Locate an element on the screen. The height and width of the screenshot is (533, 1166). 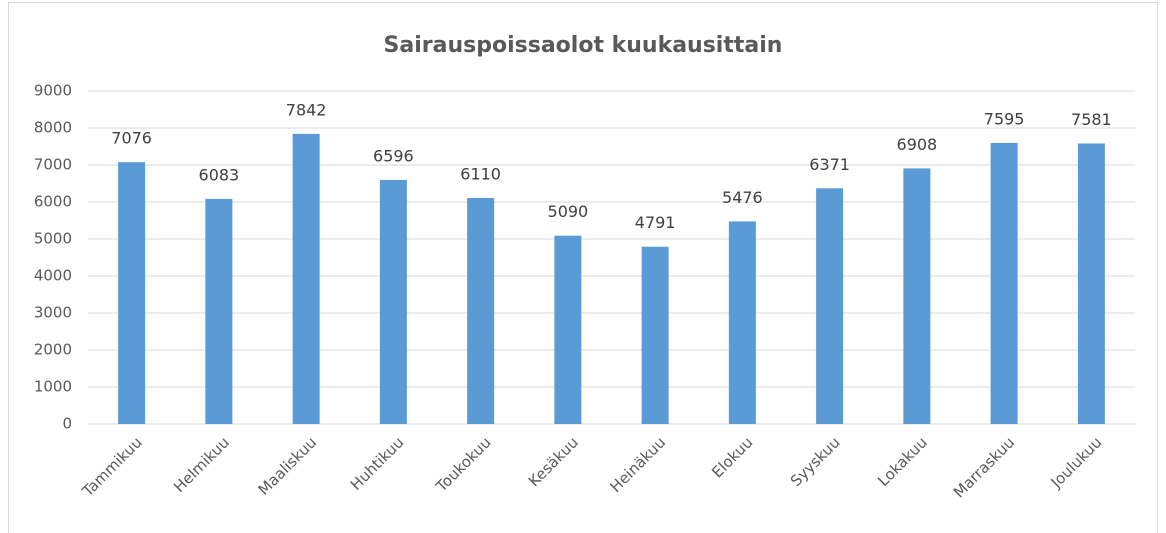
y-tick-label: 5000 is located at coordinates (53, 239).